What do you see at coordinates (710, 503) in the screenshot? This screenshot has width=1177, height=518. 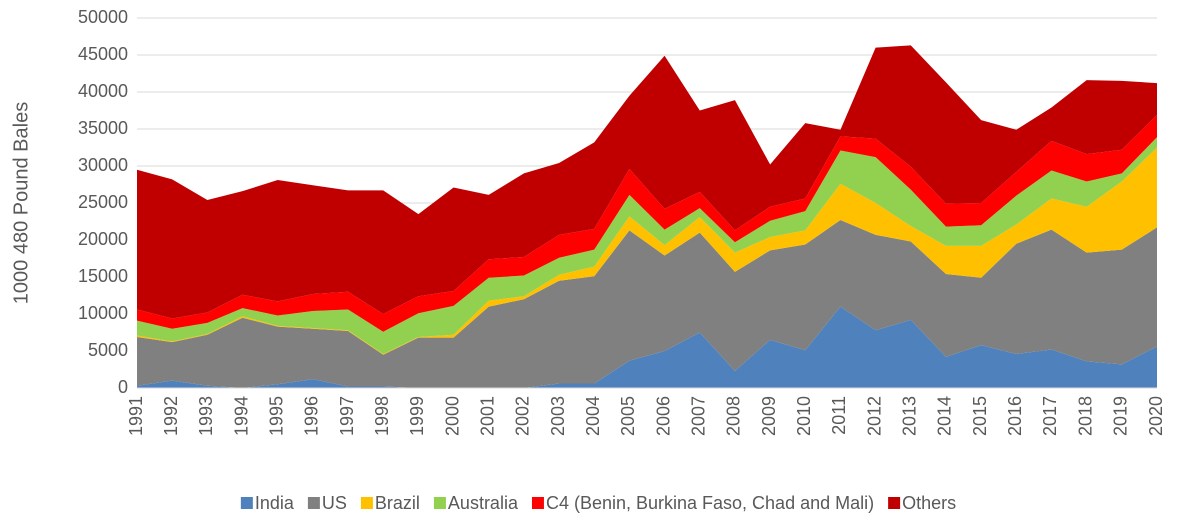 I see `legend-label: C4 (Benin, Burkina Faso, Chad and Mali)` at bounding box center [710, 503].